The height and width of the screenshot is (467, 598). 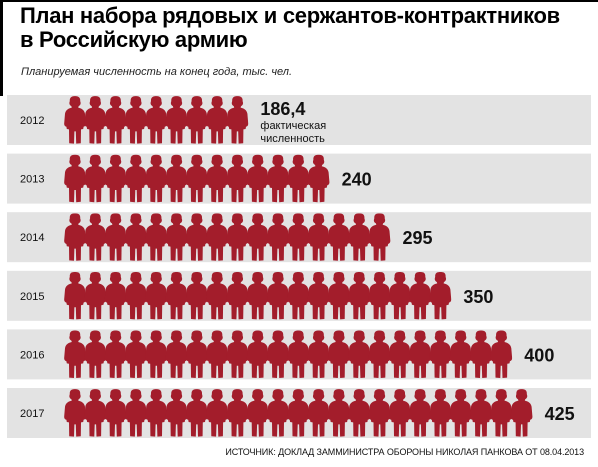 I want to click on chart-title-line-2: в Российскую армию, so click(x=134, y=39).